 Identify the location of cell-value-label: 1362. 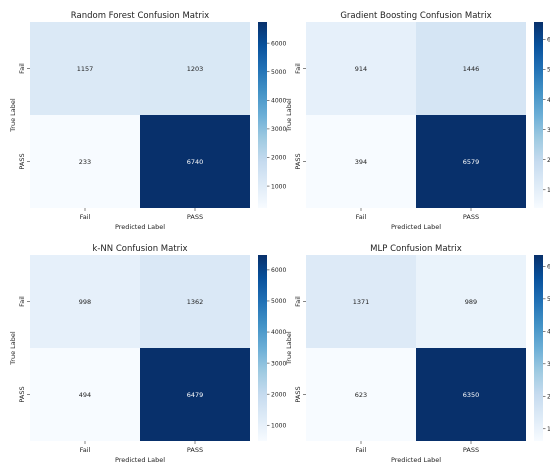
(195, 302).